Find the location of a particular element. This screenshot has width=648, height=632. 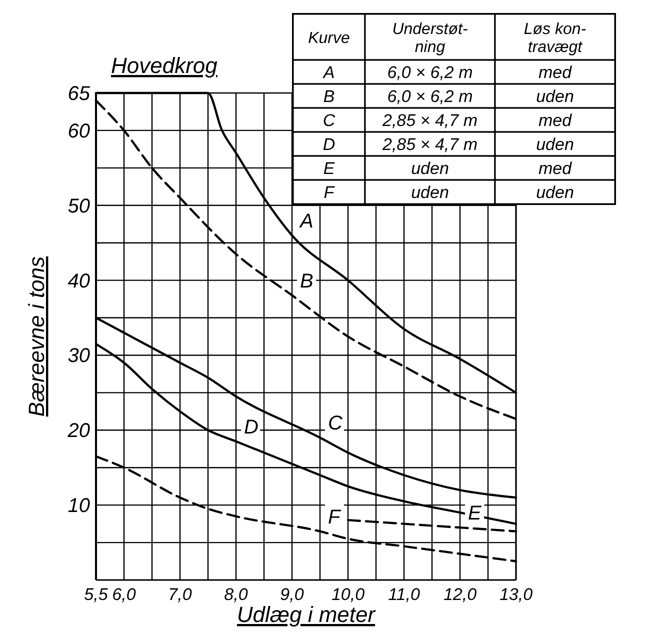

annotation: 6,0 × 6,2 m is located at coordinates (430, 96).